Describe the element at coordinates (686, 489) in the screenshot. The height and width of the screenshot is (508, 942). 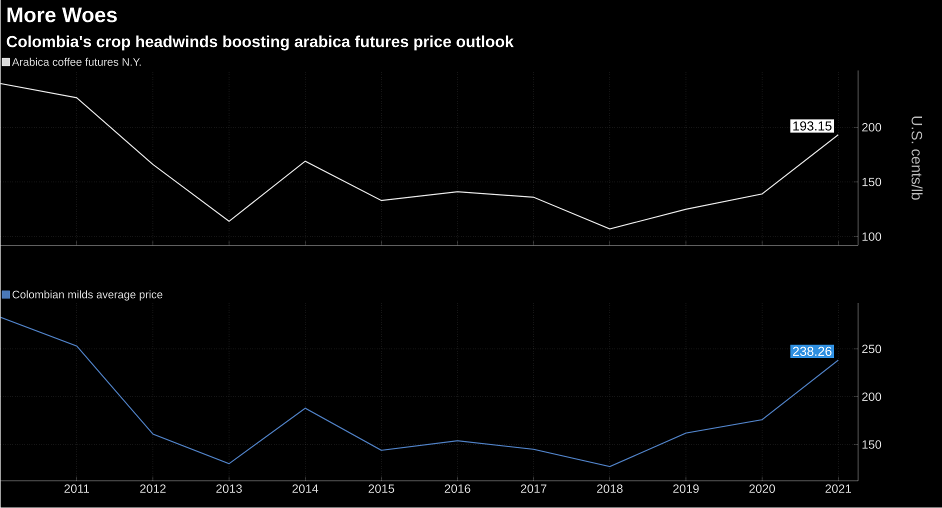
I see `x-tick-label: 2019` at that location.